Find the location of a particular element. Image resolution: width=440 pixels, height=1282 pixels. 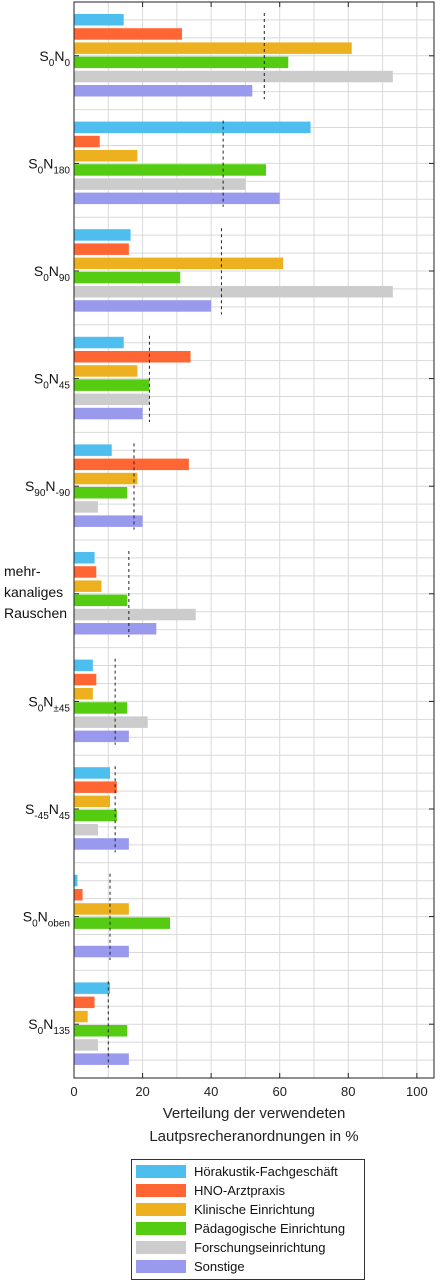

x-tick-label: 60 is located at coordinates (279, 1091).